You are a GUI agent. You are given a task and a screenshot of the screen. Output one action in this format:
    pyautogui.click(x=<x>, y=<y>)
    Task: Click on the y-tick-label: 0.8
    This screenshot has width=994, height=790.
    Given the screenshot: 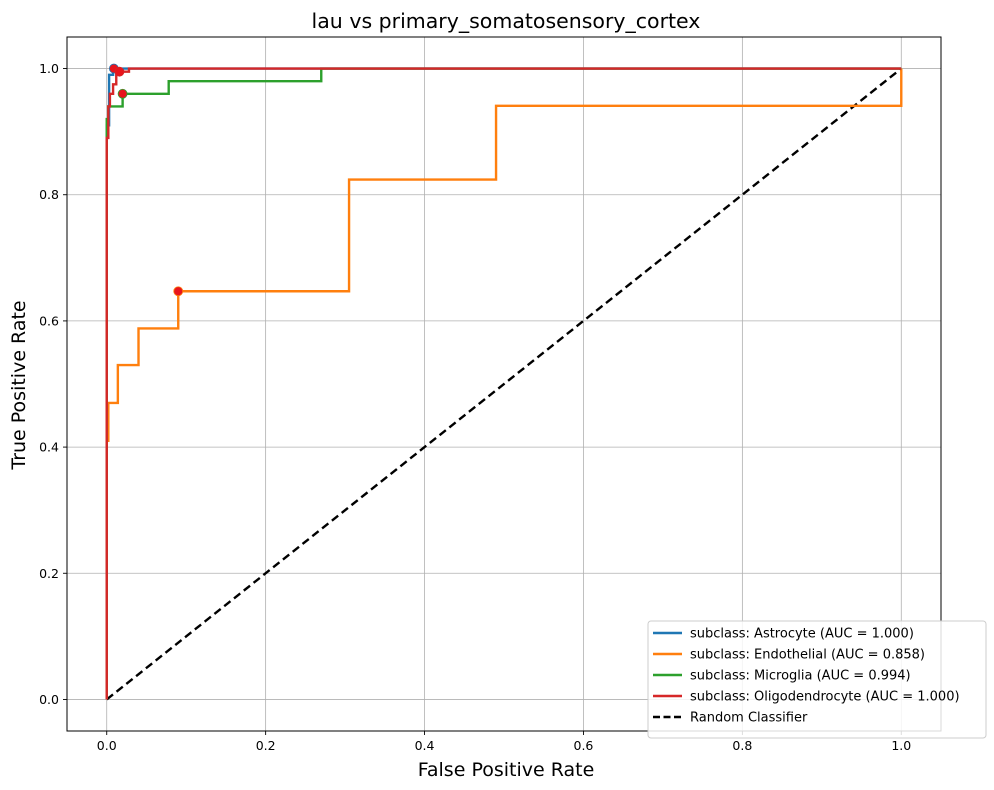 What is the action you would take?
    pyautogui.click(x=49, y=194)
    